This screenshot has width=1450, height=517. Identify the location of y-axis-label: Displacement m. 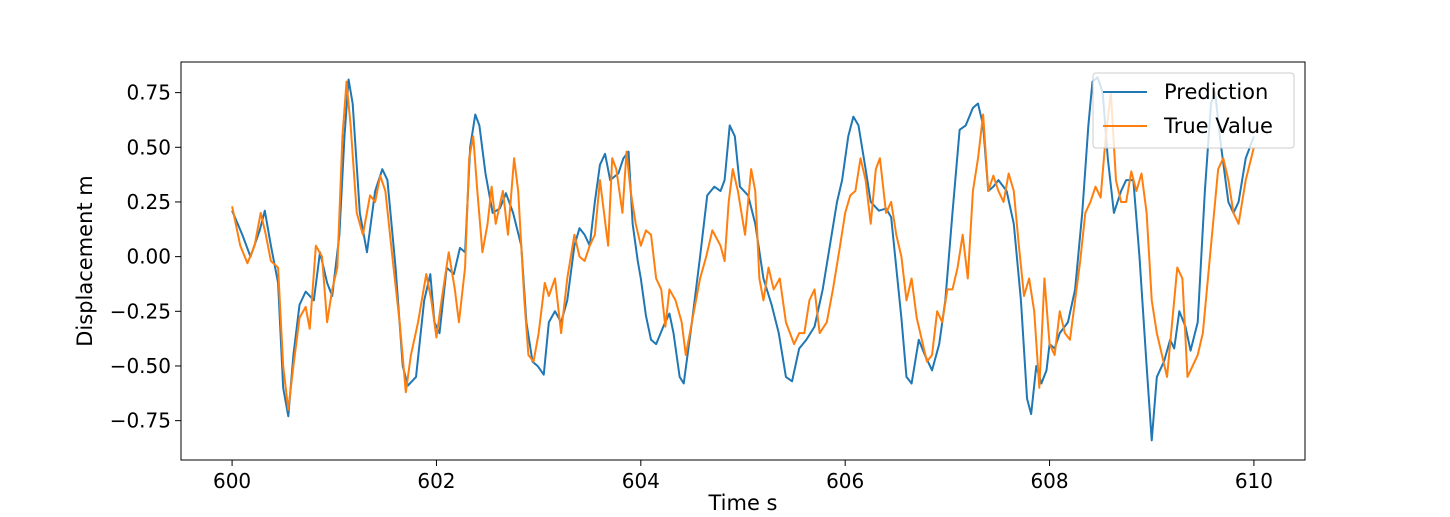
(85, 261).